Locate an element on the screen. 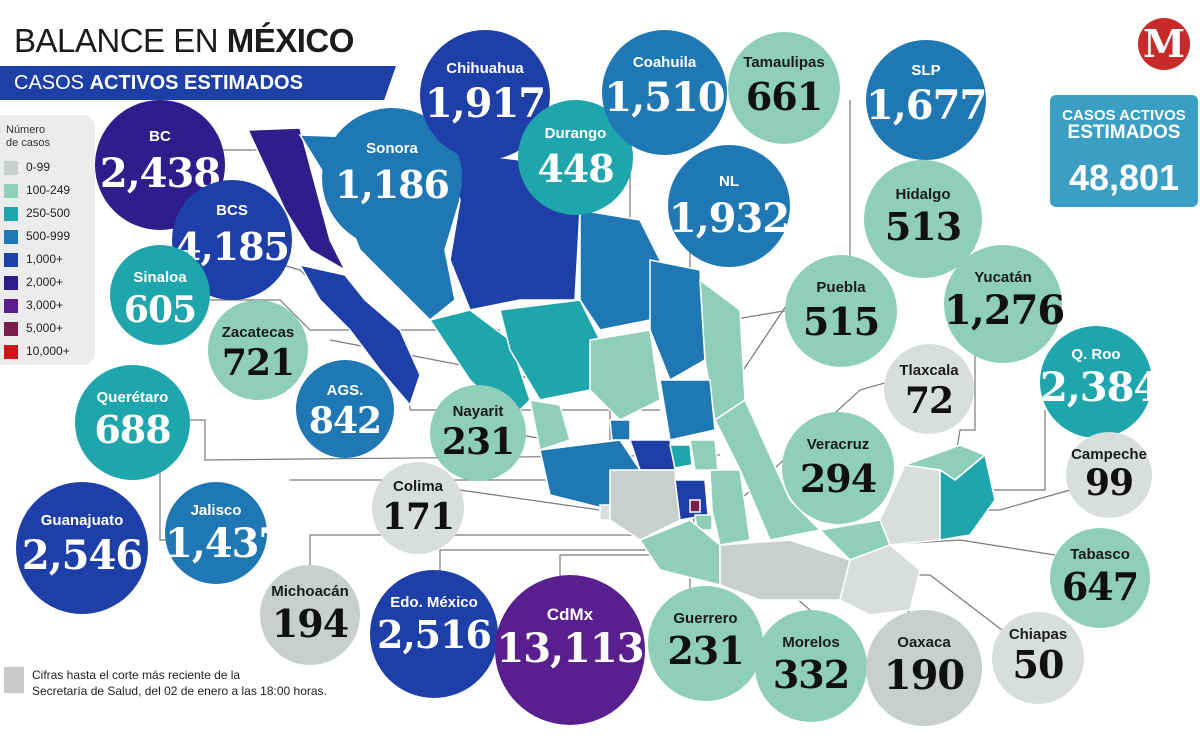 This screenshot has height=747, width=1200. bubble-nayarit-name: Nayarit is located at coordinates (478, 411).